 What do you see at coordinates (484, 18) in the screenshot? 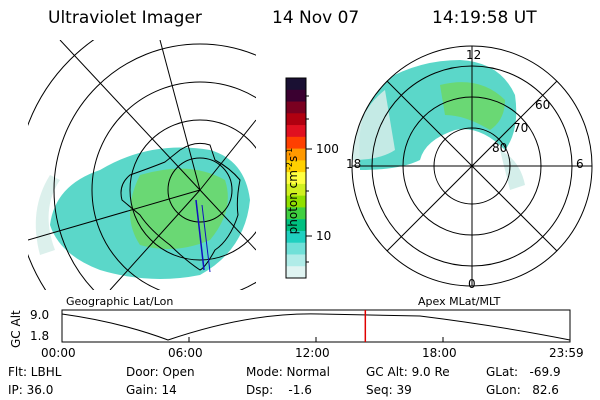
I see `time-label: 14:19:58 UT` at bounding box center [484, 18].